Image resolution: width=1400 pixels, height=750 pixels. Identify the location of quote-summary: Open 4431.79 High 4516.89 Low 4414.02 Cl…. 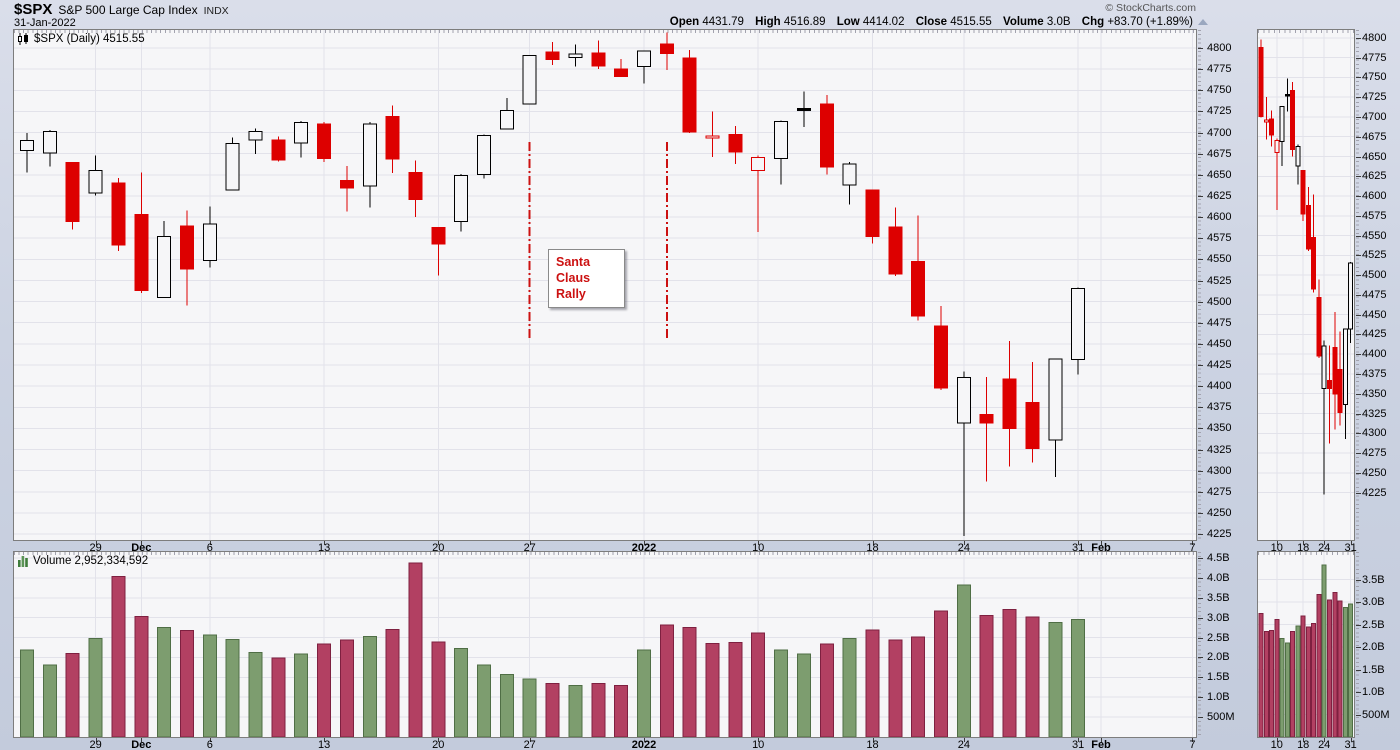
(935, 22).